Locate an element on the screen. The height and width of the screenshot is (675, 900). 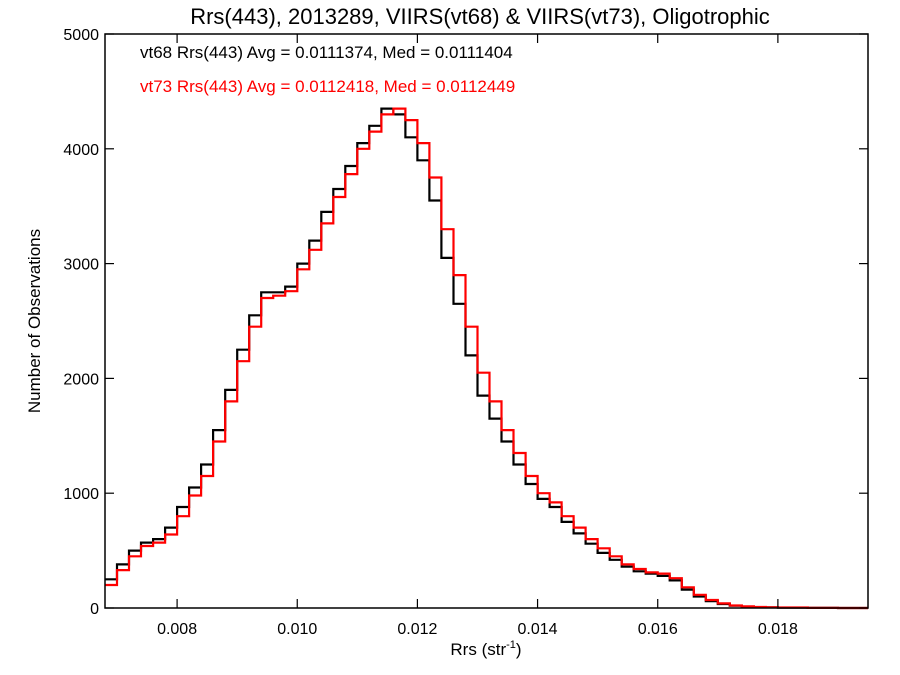
y-tick-label: 2000 is located at coordinates (81, 379).